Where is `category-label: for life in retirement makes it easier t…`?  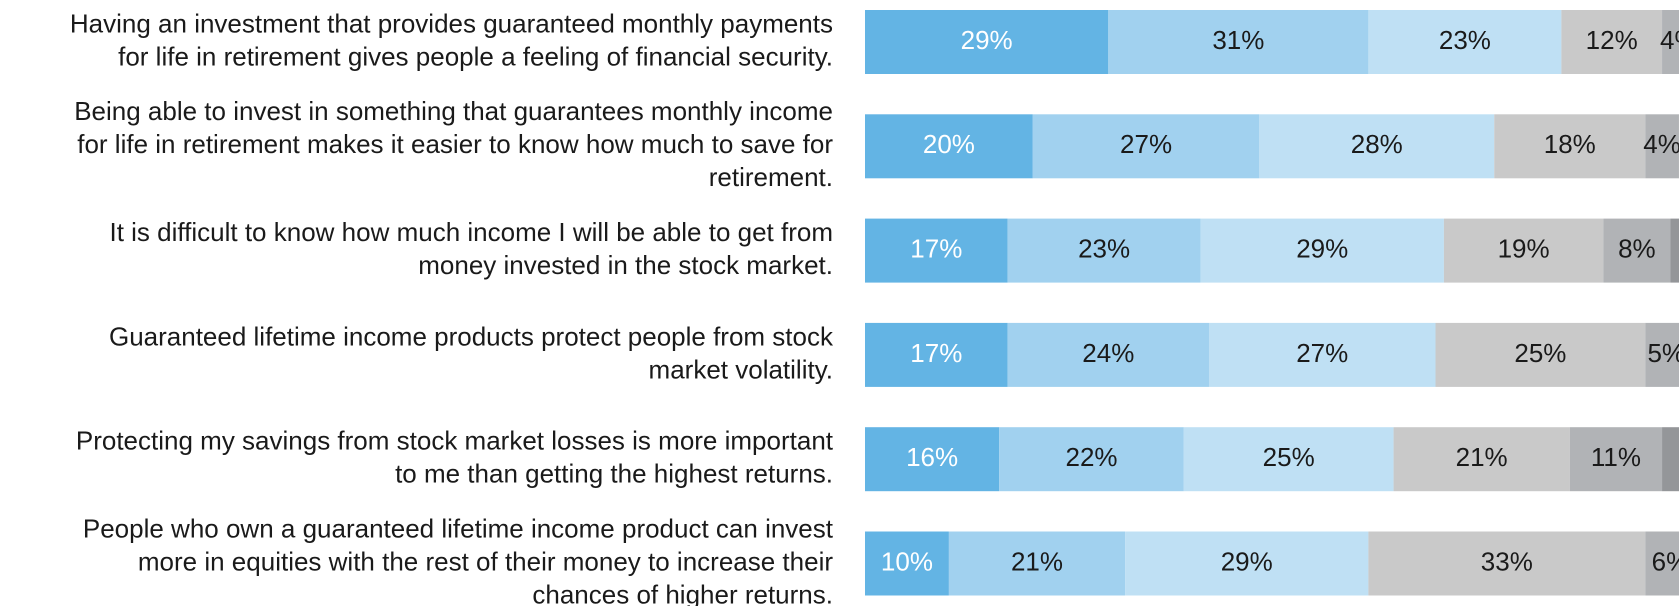 category-label: for life in retirement makes it easier t… is located at coordinates (455, 144).